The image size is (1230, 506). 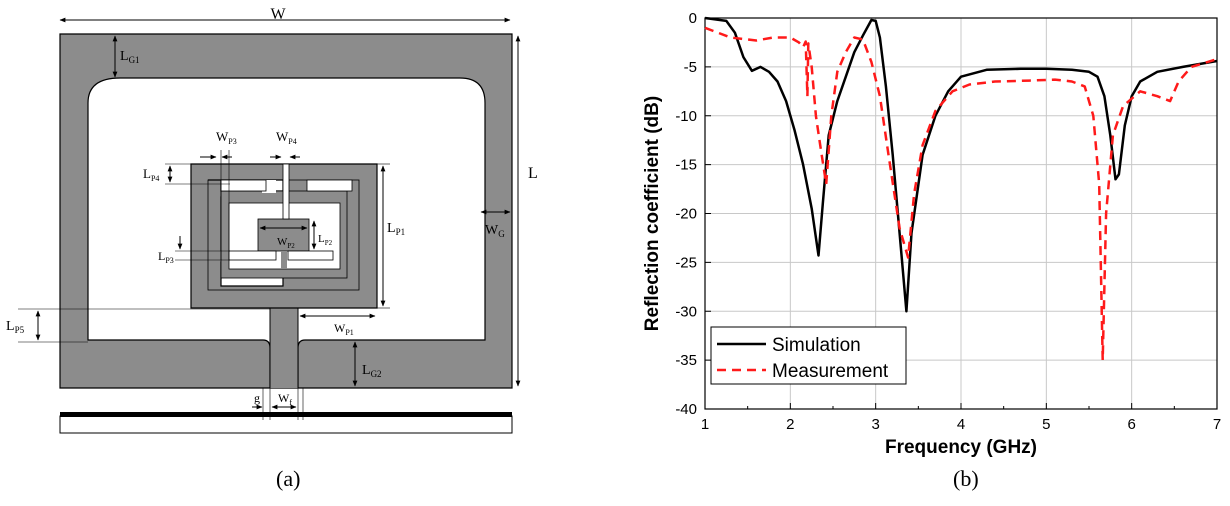 What do you see at coordinates (830, 371) in the screenshot?
I see `legend-measurement-label: Measurement` at bounding box center [830, 371].